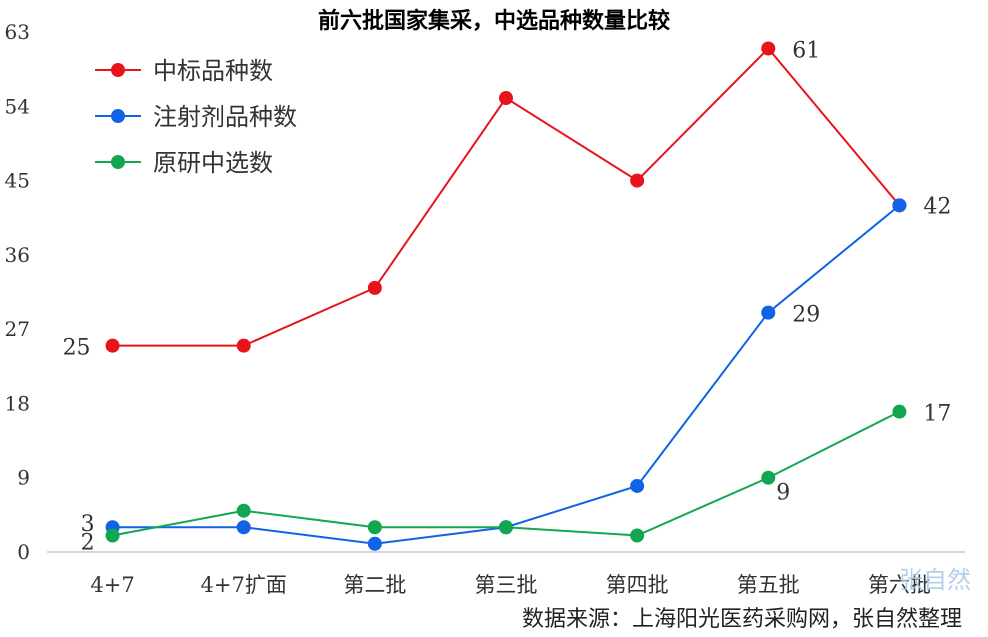  What do you see at coordinates (88, 524) in the screenshot?
I see `data-label: 3` at bounding box center [88, 524].